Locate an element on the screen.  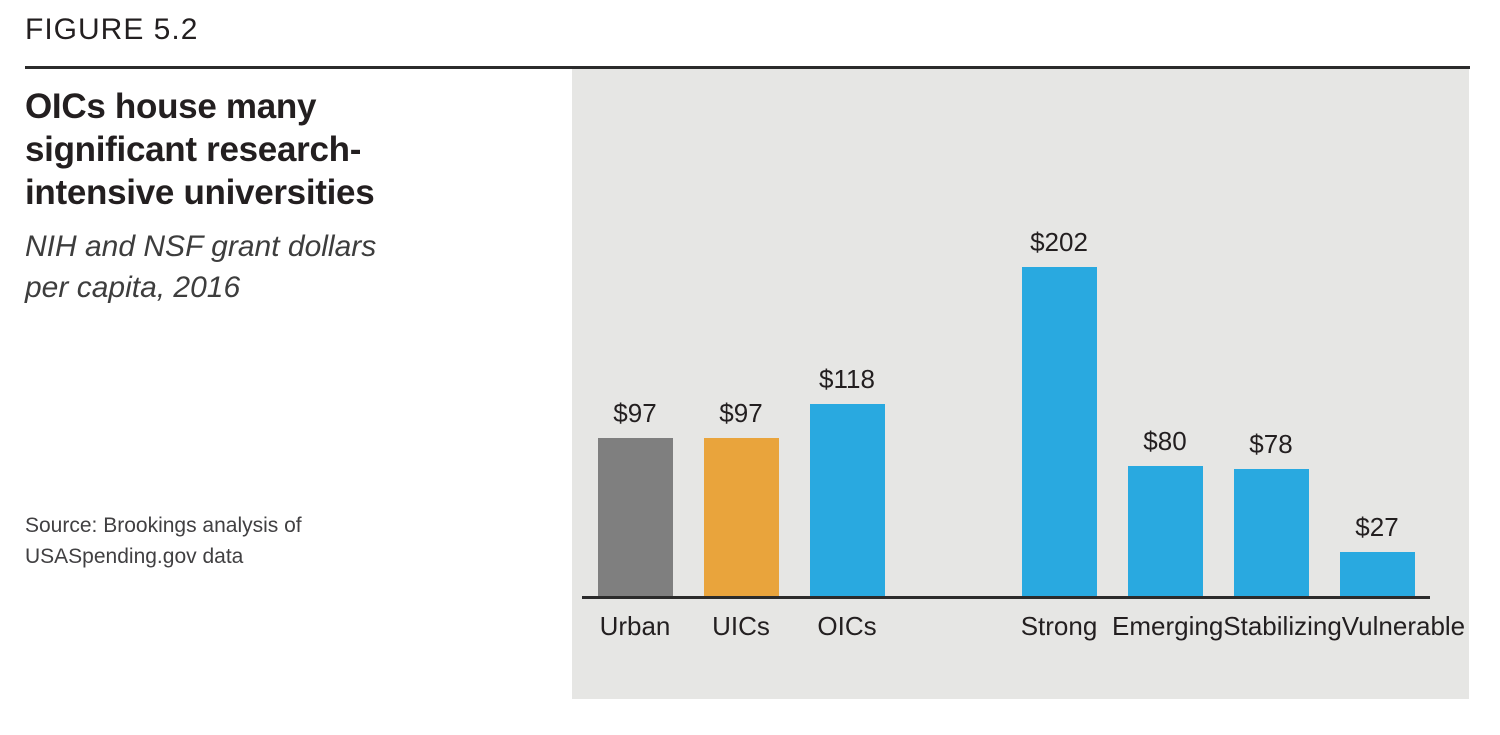
category-label-text: Strong is located at coordinates (1059, 626).